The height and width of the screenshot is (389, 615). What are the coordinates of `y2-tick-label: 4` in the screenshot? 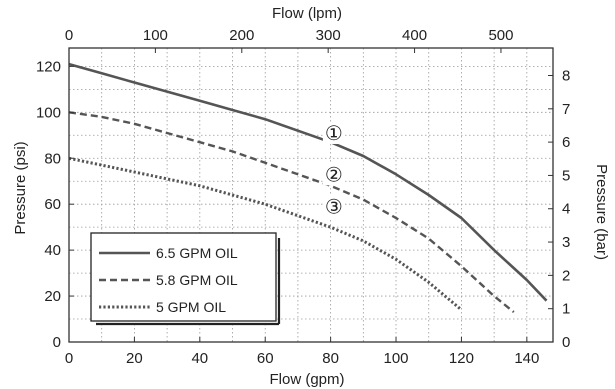 It's located at (566, 209).